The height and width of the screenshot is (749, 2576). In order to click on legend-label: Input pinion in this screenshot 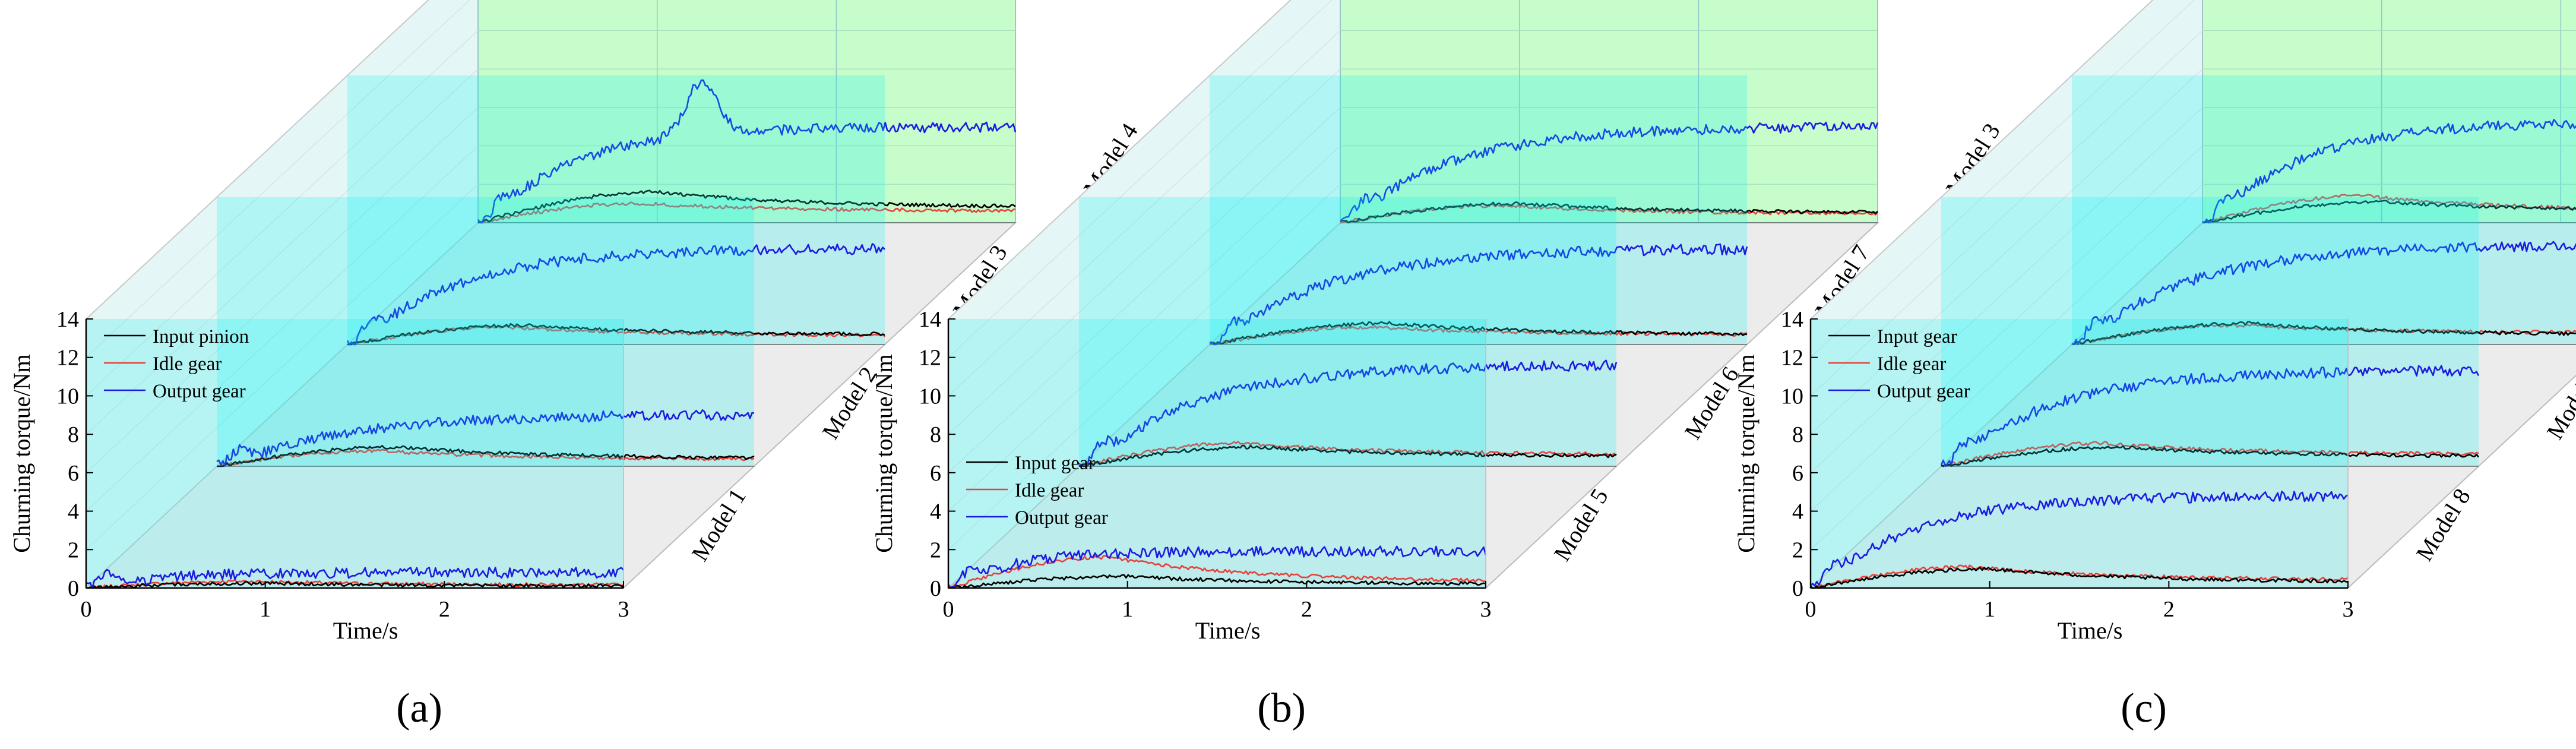, I will do `click(201, 336)`.